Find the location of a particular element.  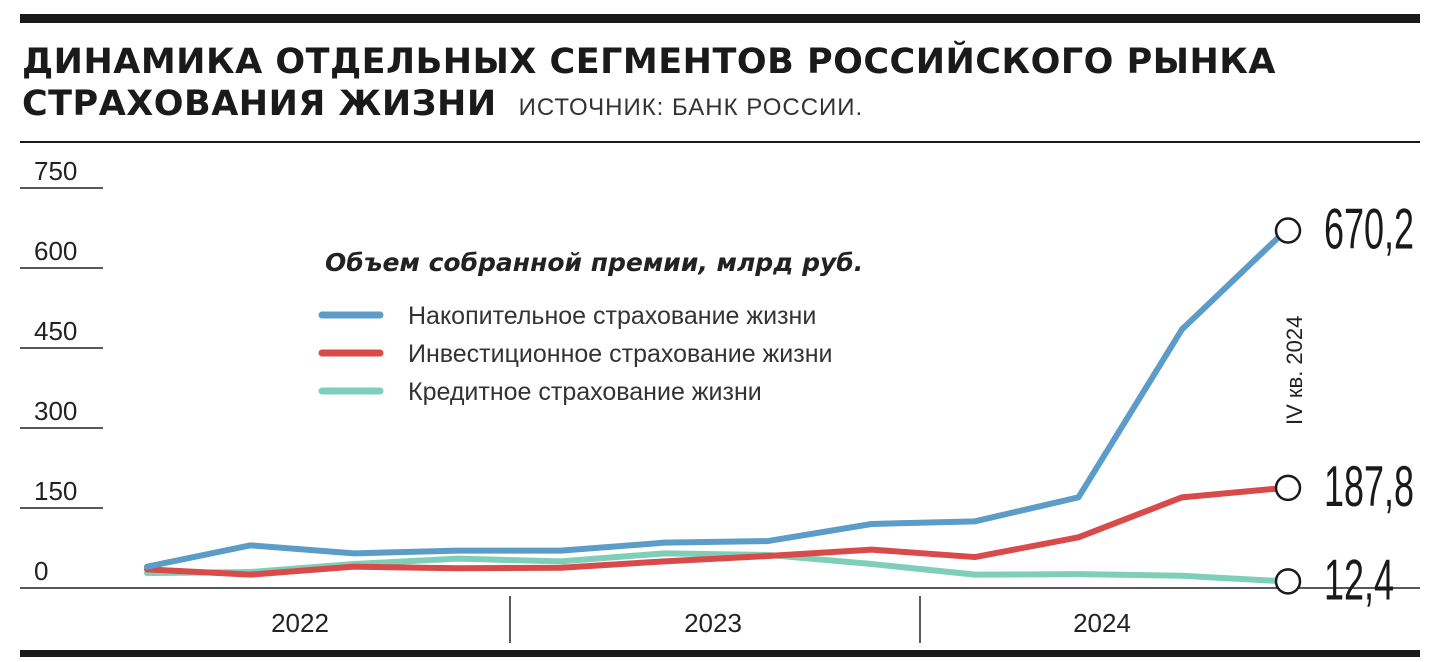

chart-title-line-2: СТРАХОВАНИЯ ЖИЗНИ ИСТОЧНИК: БАНК РОССИИ. is located at coordinates (442, 104).